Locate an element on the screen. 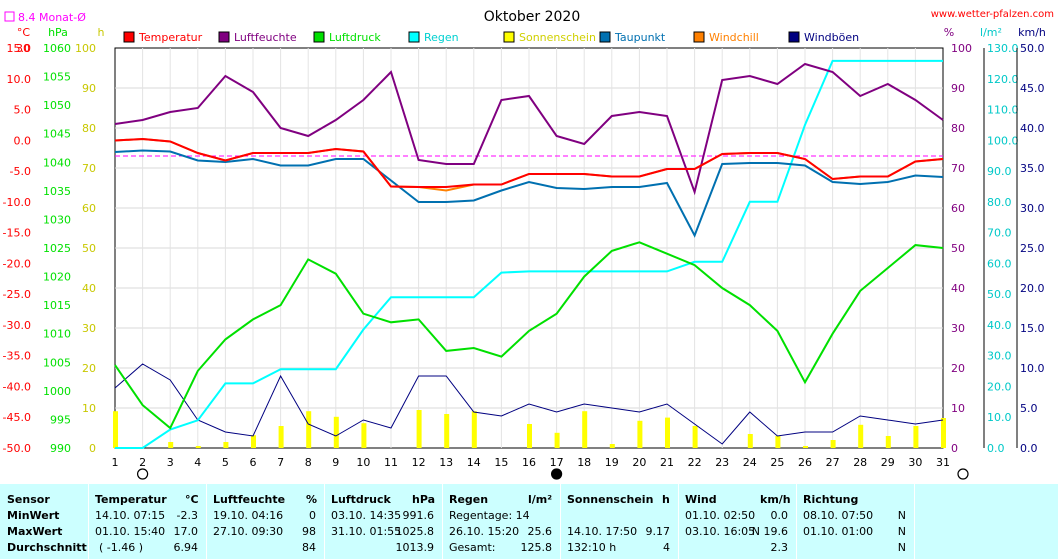 The height and width of the screenshot is (559, 1058). day-label: 17 is located at coordinates (557, 462).